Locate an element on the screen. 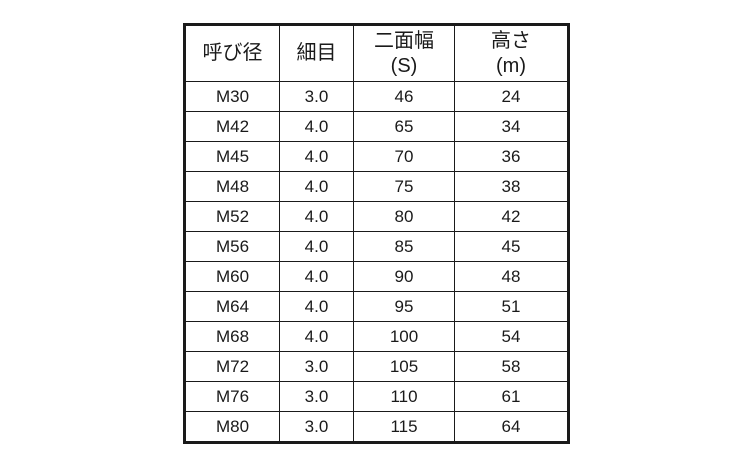 This screenshot has width=750, height=450. table-row: M64 4.0 95 51 is located at coordinates (376, 306).